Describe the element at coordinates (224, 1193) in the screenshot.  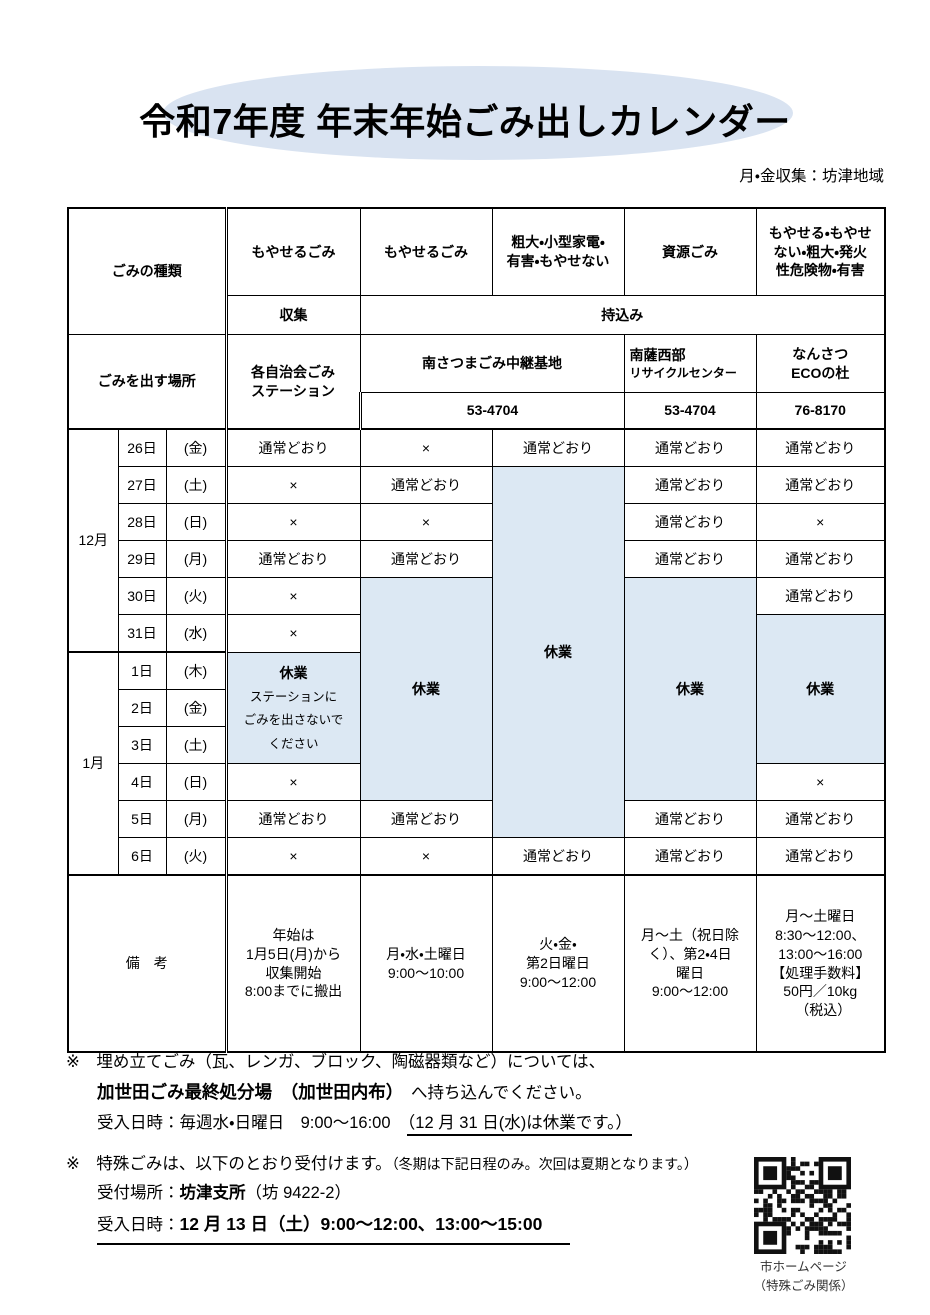
I see `footnote-special-line2: 受付場所：坊津支所（坊 9422-2）` at that location.